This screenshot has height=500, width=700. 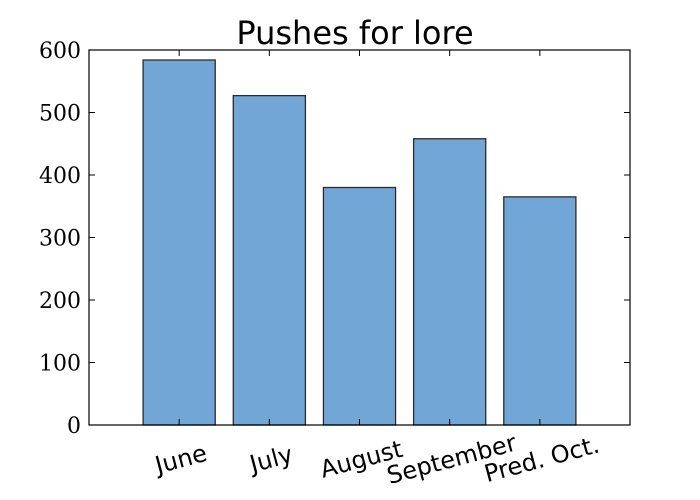 I want to click on y-tick-label: 200, so click(x=60, y=301).